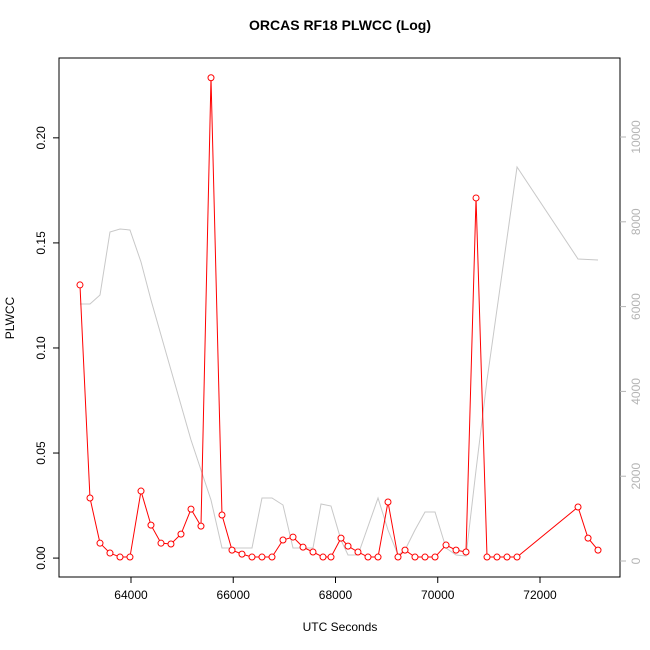  Describe the element at coordinates (131, 595) in the screenshot. I see `x-tick-label: 64000` at that location.